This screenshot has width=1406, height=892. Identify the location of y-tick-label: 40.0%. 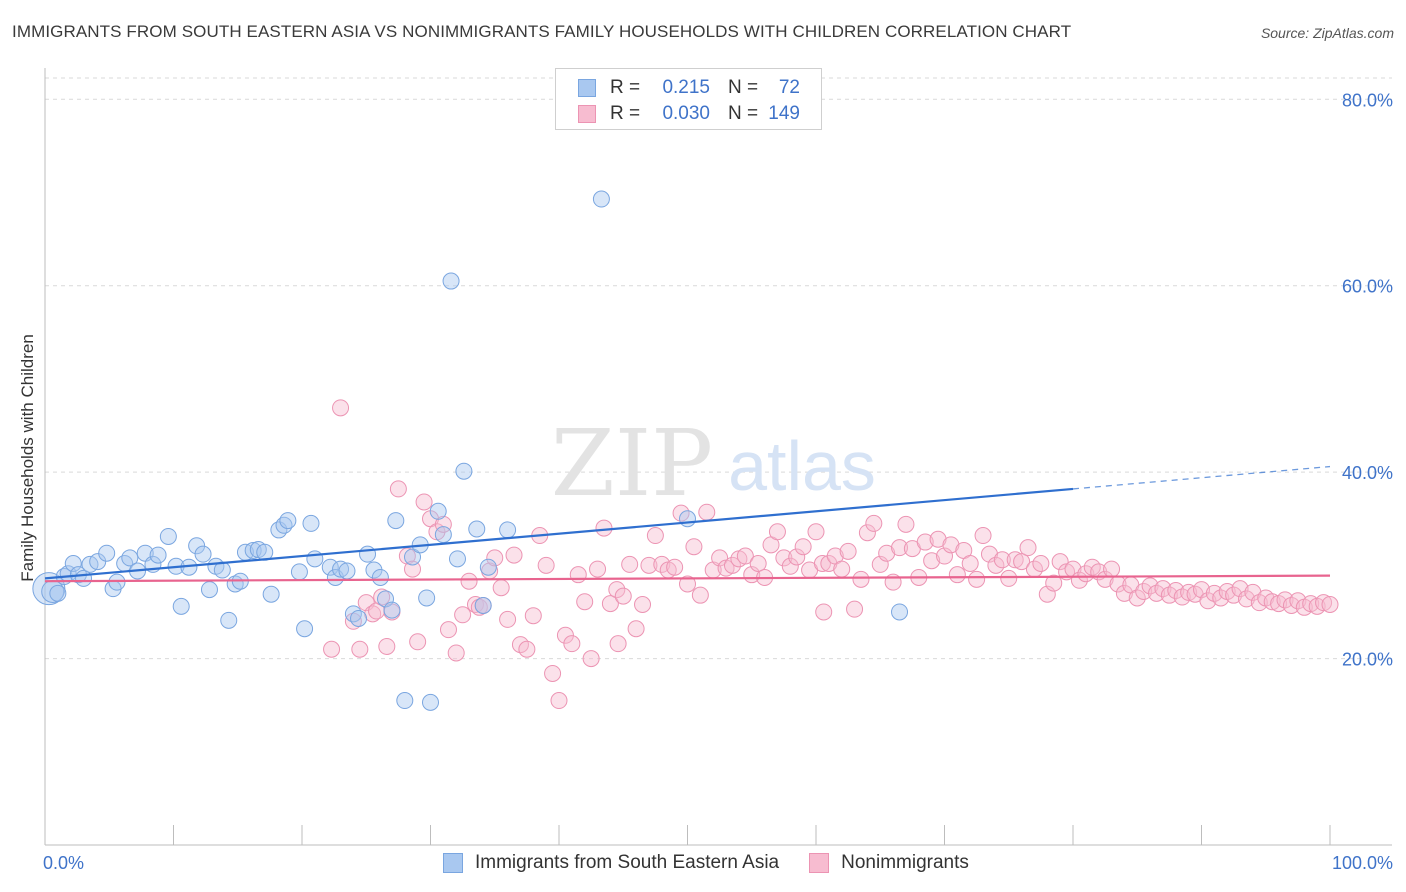
(1367, 473).